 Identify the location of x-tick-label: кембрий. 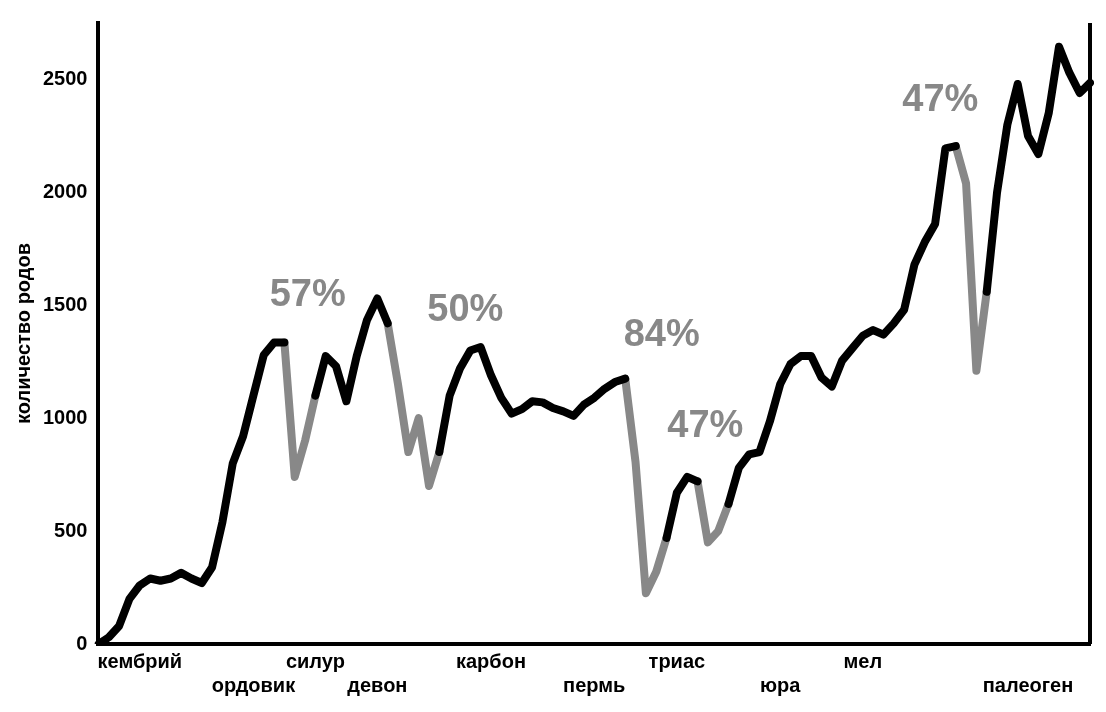
(140, 660).